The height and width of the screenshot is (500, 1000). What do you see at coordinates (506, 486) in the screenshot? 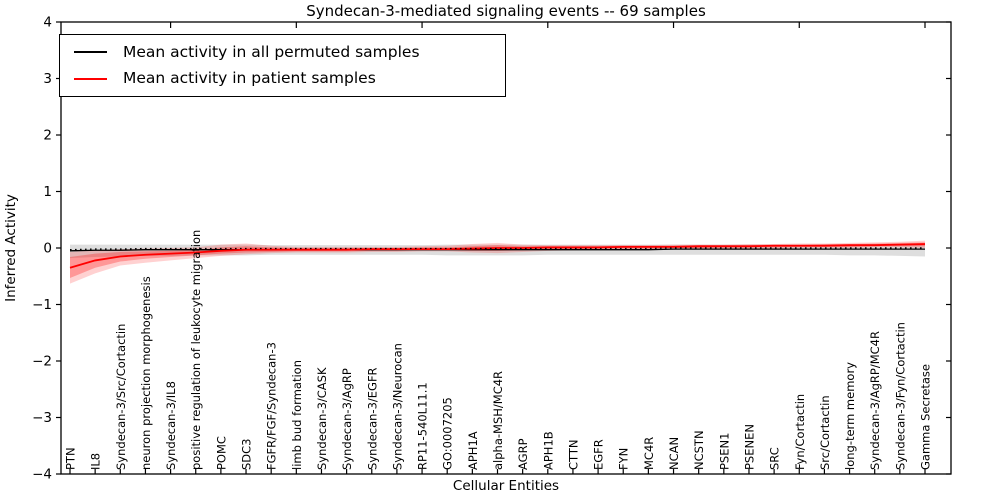
I see `x-axis-label: Cellular Entities` at bounding box center [506, 486].